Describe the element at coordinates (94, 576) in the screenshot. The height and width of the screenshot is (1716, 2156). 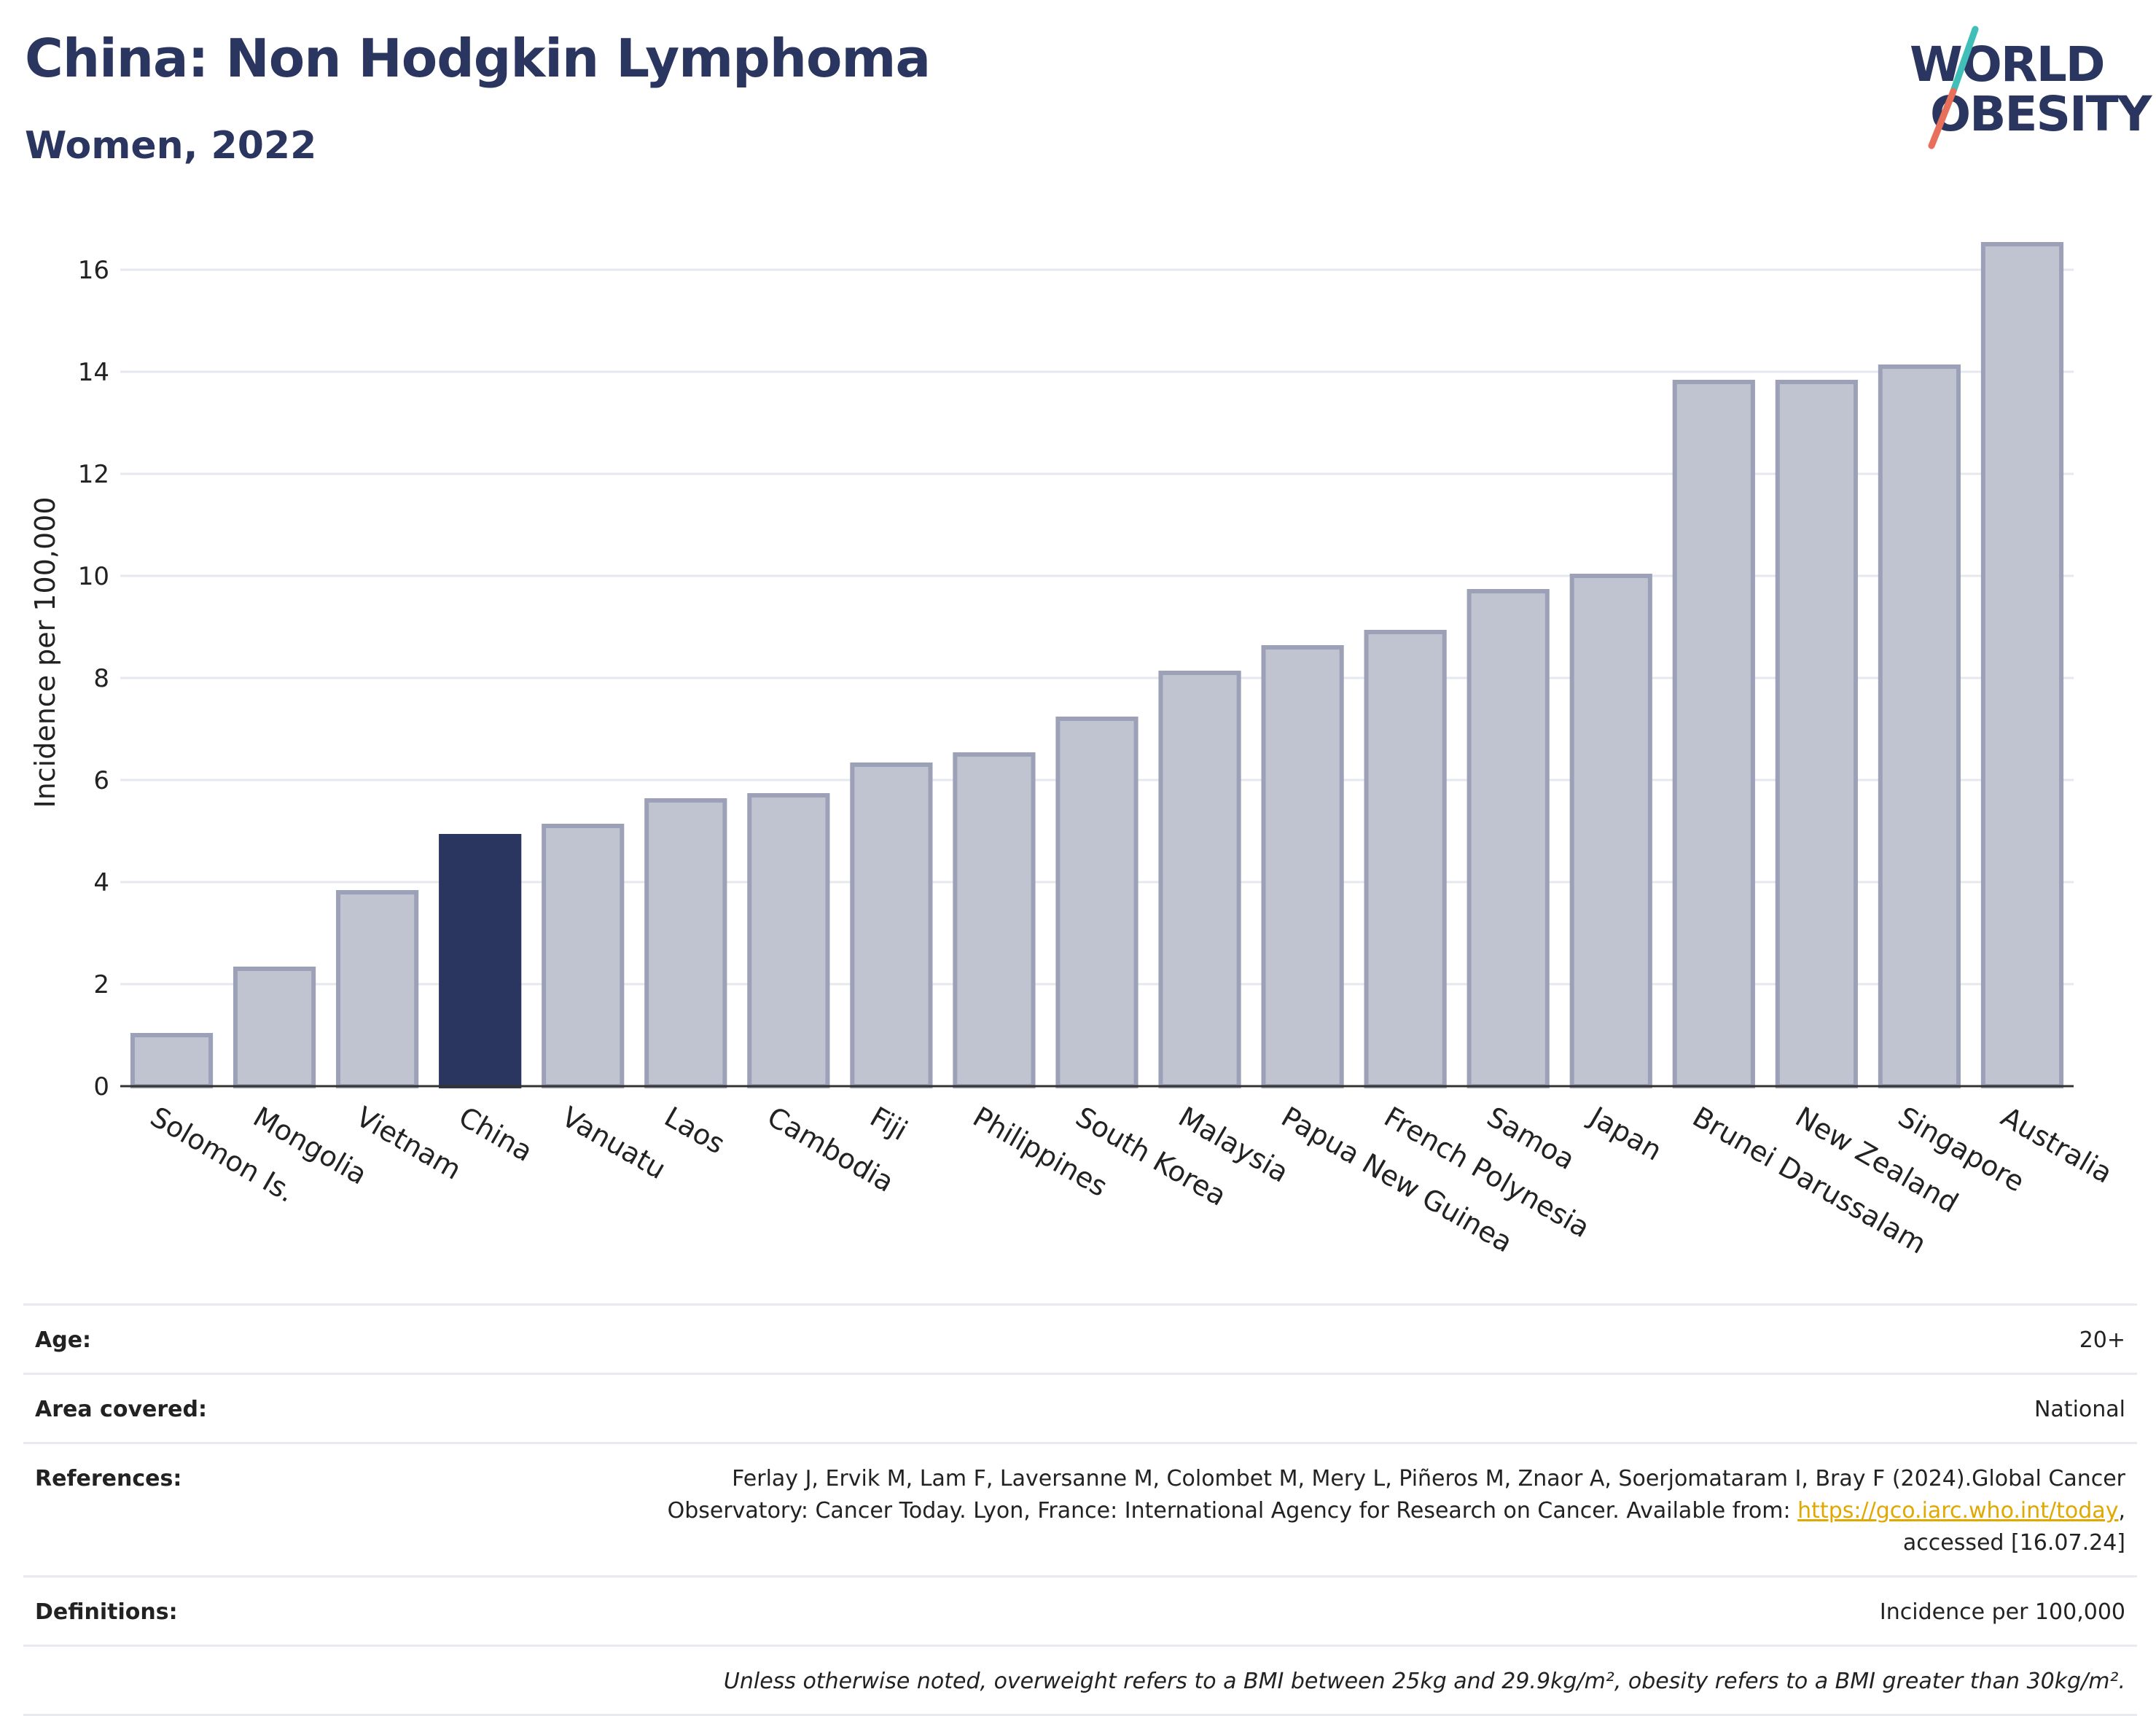
I see `y-tick-label: 10` at that location.